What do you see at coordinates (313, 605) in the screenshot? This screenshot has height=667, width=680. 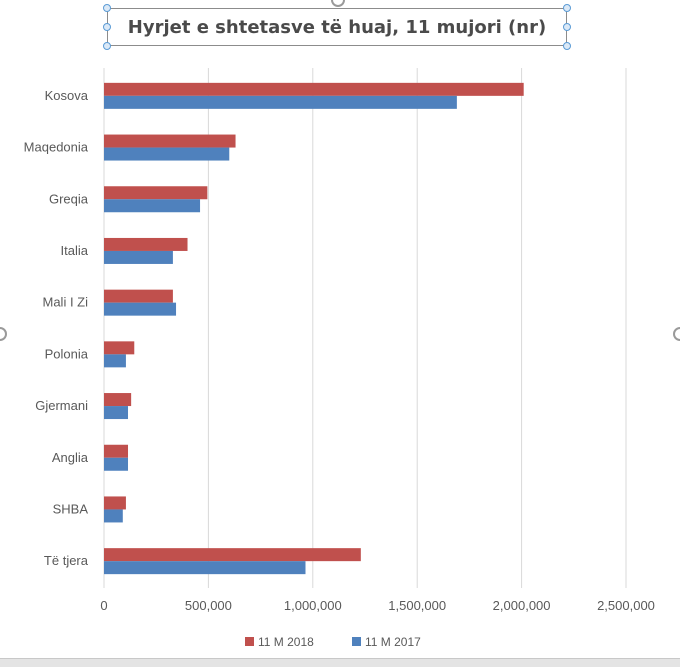 I see `x-tick-label: 1,000,000` at bounding box center [313, 605].